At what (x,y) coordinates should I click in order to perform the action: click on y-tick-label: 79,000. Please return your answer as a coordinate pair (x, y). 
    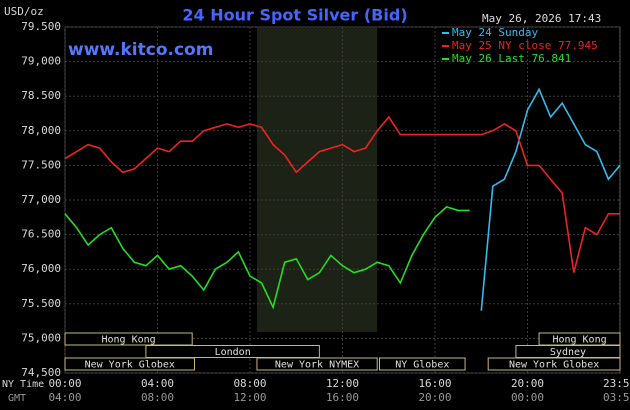
    Looking at the image, I should click on (41, 61).